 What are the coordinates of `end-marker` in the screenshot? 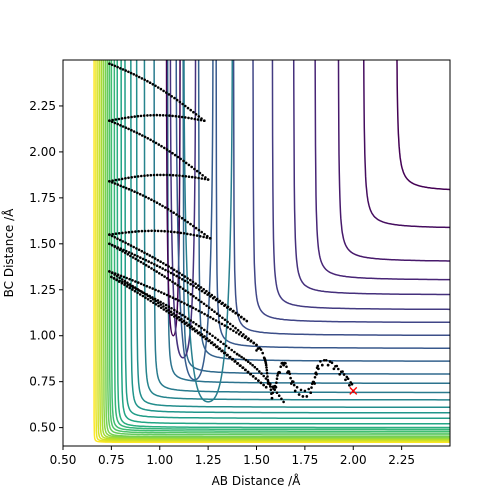 It's located at (353, 390).